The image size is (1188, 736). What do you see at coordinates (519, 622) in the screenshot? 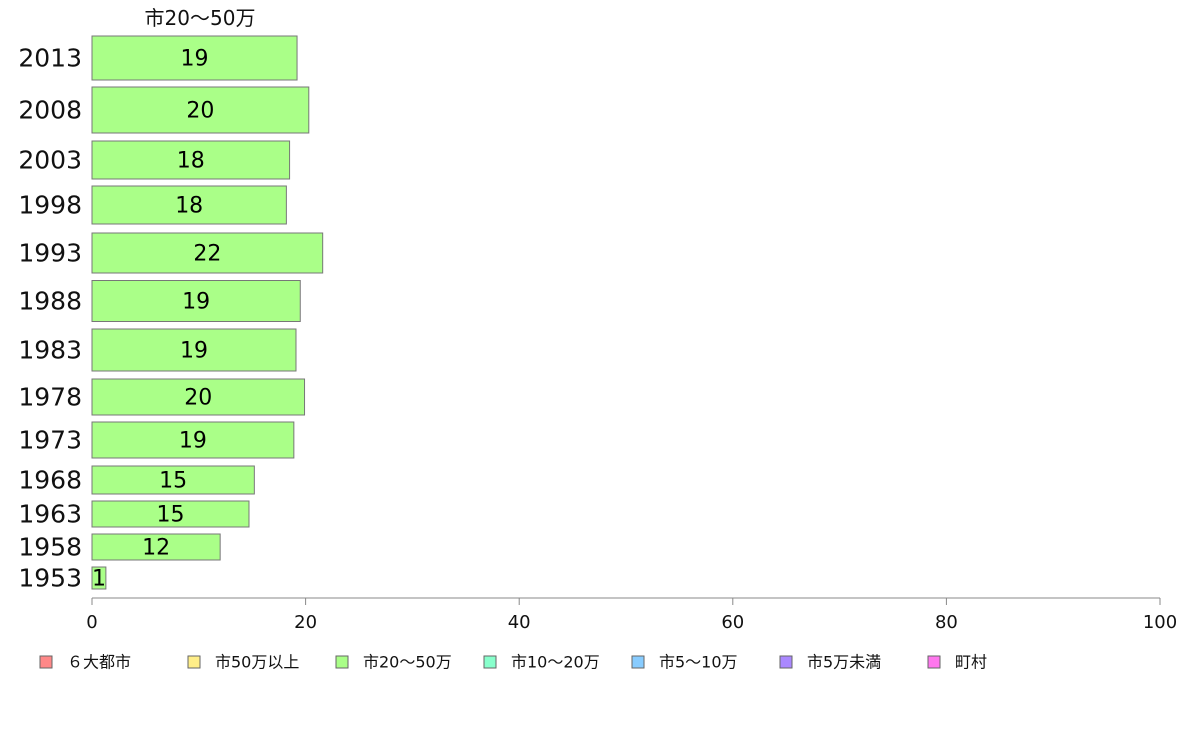
I see `x-tick-label: 40` at bounding box center [519, 622].